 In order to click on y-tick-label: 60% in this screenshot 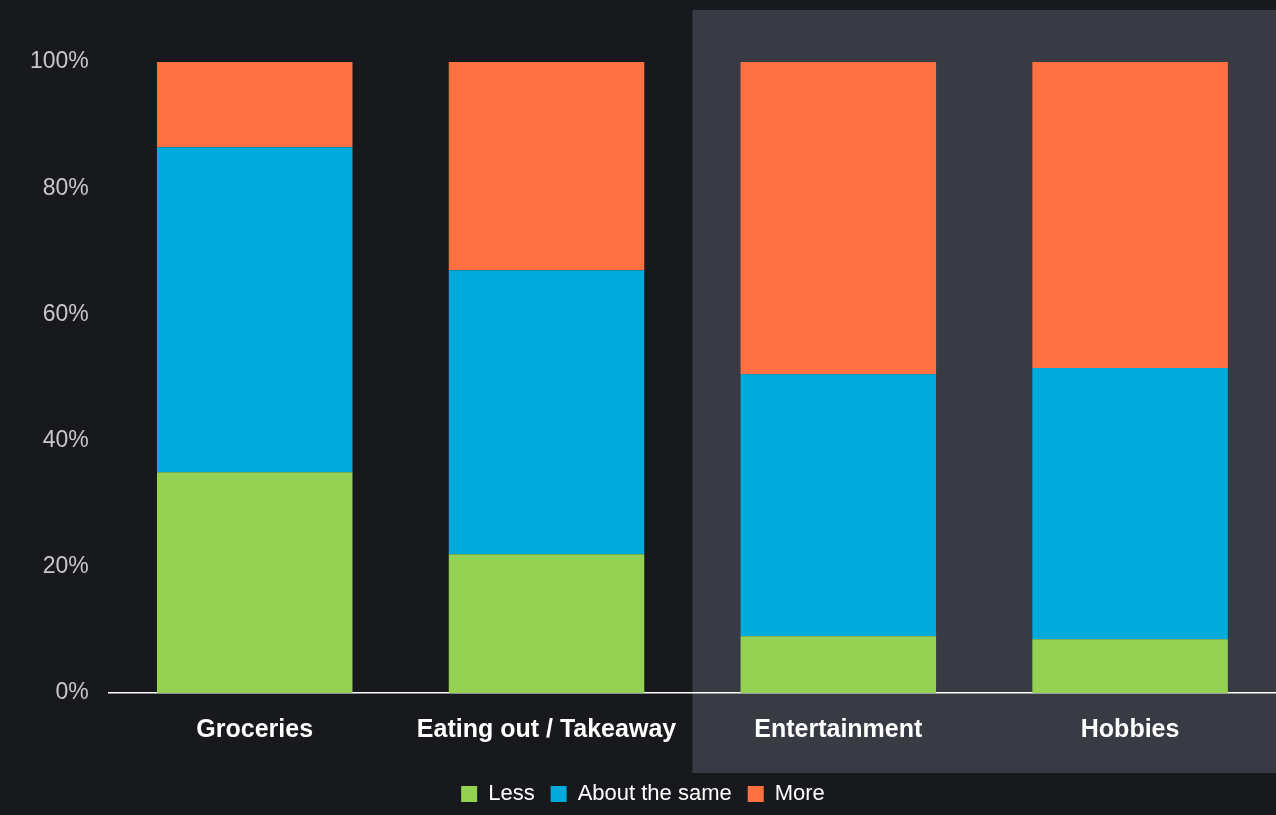, I will do `click(65, 312)`.